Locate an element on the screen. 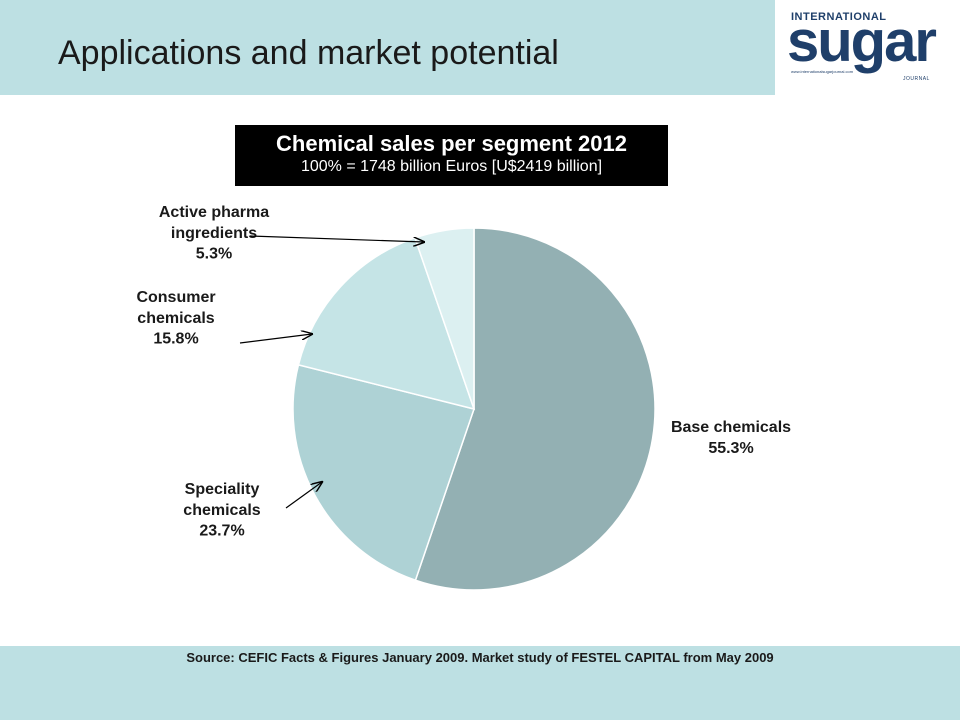 The height and width of the screenshot is (720, 960). slice-label-1: Base chemicals 55.3% is located at coordinates (731, 438).